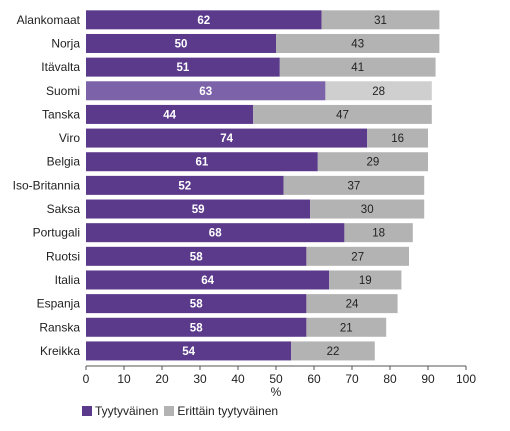 This screenshot has height=431, width=510. I want to click on data-label: 27, so click(357, 257).